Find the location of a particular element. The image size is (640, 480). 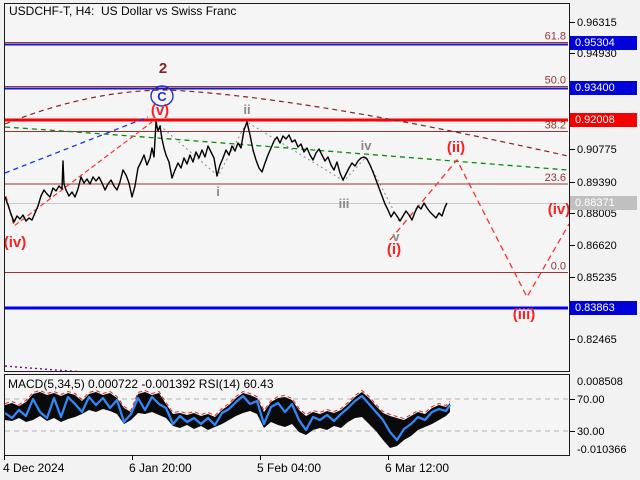

ma-green-dashed is located at coordinates (287, 148).